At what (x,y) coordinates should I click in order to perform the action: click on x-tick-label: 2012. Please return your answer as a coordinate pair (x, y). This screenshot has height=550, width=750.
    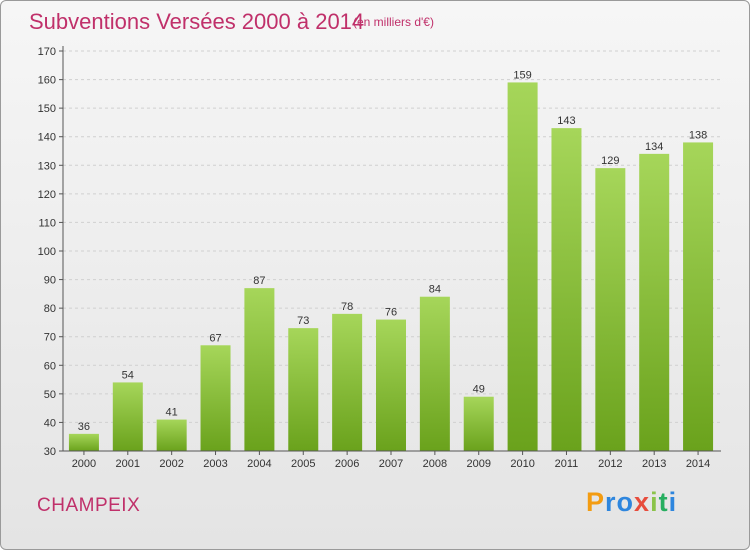
    Looking at the image, I should click on (610, 464).